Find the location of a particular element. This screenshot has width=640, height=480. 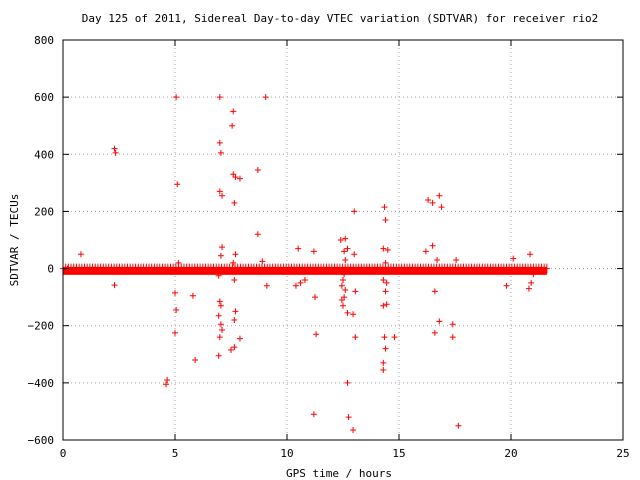

y-tick-label: −400 is located at coordinates (41, 383).